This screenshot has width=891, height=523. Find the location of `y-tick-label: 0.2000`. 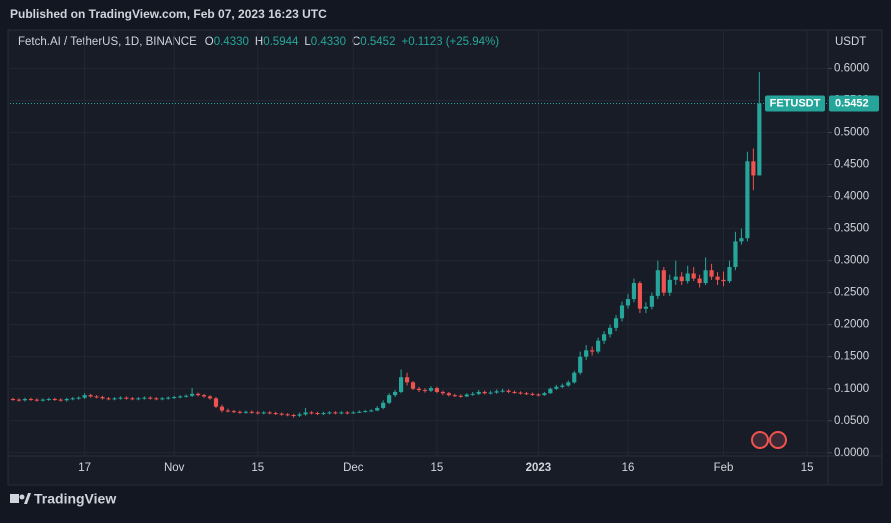

y-tick-label: 0.2000 is located at coordinates (851, 325).